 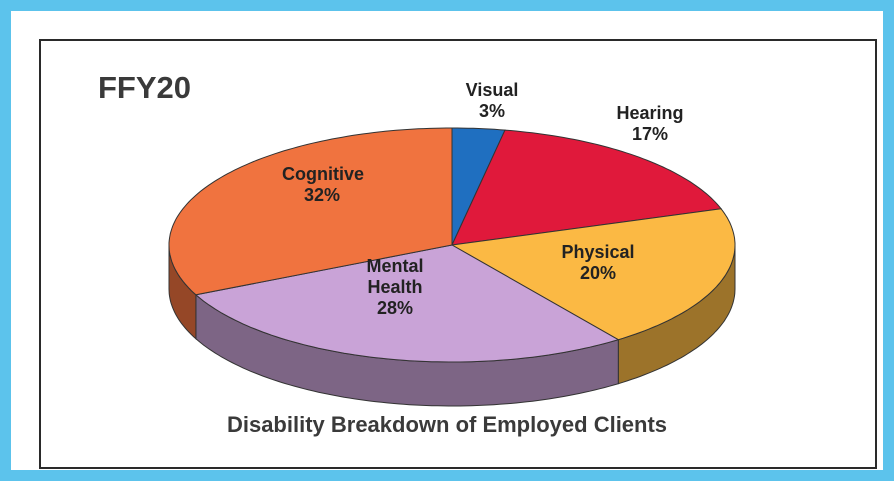 I want to click on slice-value: 3%, so click(x=491, y=111).